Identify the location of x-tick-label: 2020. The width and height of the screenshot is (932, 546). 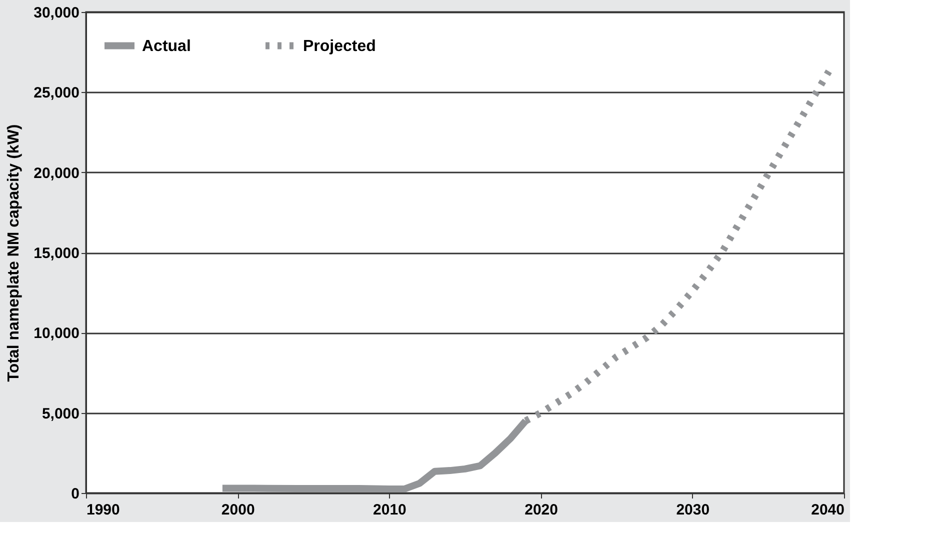
(541, 510).